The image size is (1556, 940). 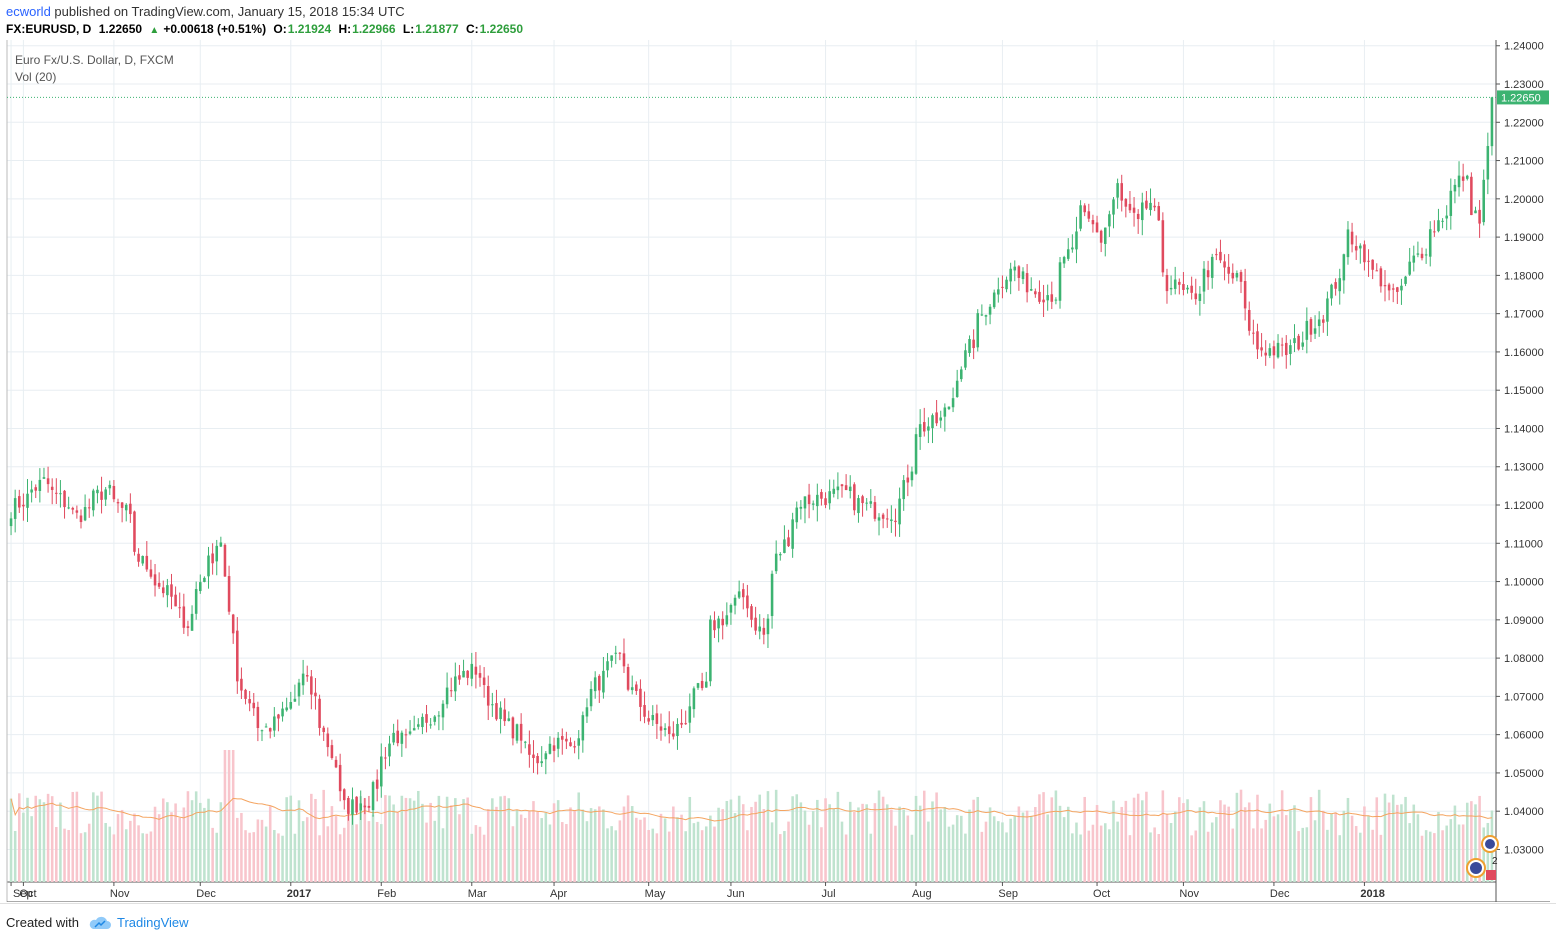 What do you see at coordinates (1101, 894) in the screenshot?
I see `x-tick-label: Oct` at bounding box center [1101, 894].